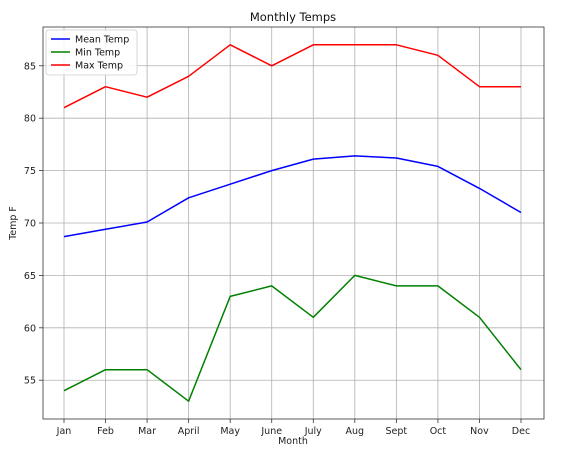 The image size is (564, 455). What do you see at coordinates (30, 119) in the screenshot?
I see `y-tick-label: 80` at bounding box center [30, 119].